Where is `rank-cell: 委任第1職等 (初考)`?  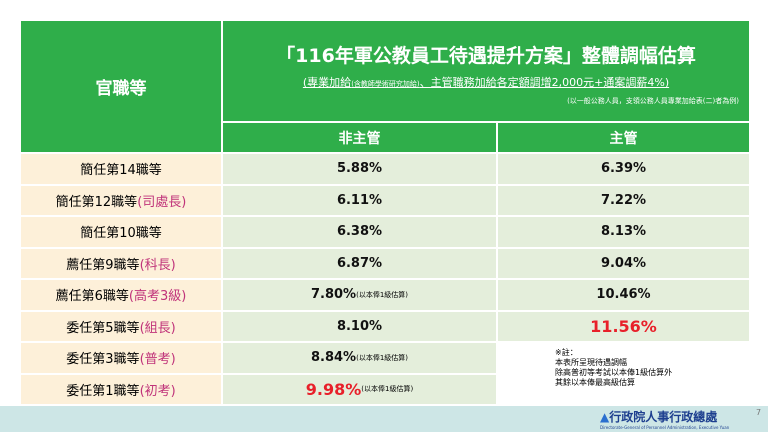
rank-cell: 委任第1職等 (初考) is located at coordinates (121, 389).